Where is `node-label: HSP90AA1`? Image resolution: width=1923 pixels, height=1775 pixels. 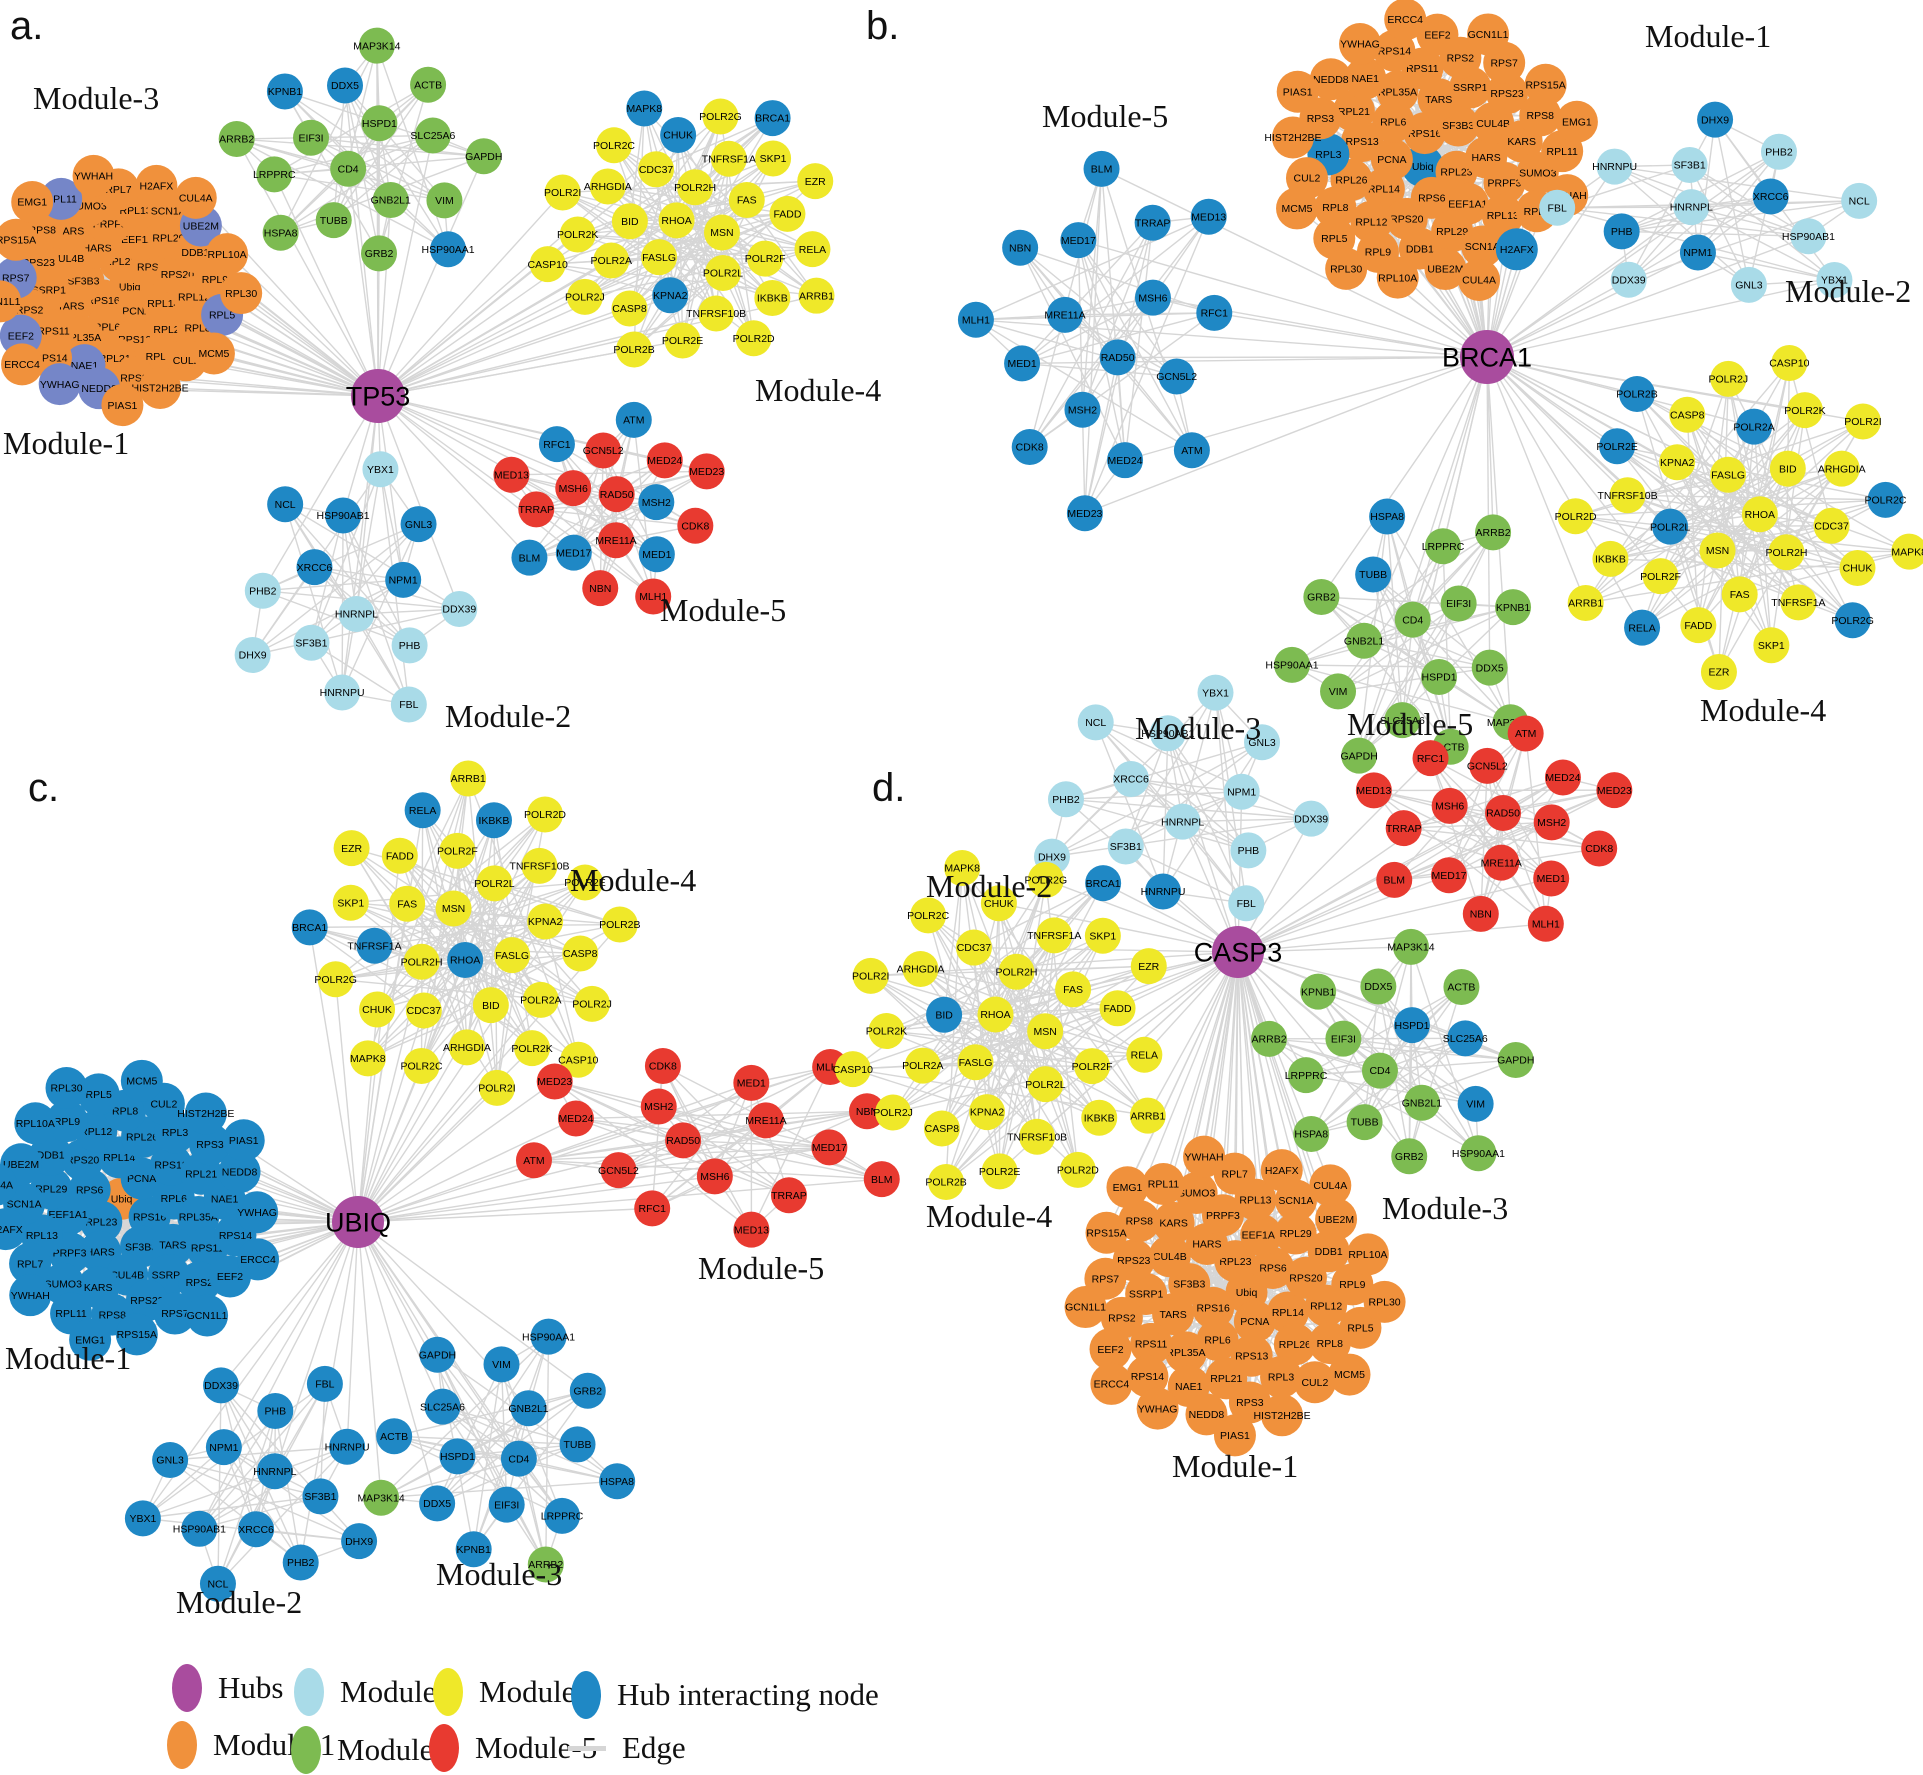
node-label: HSP90AA1 is located at coordinates (1291, 666).